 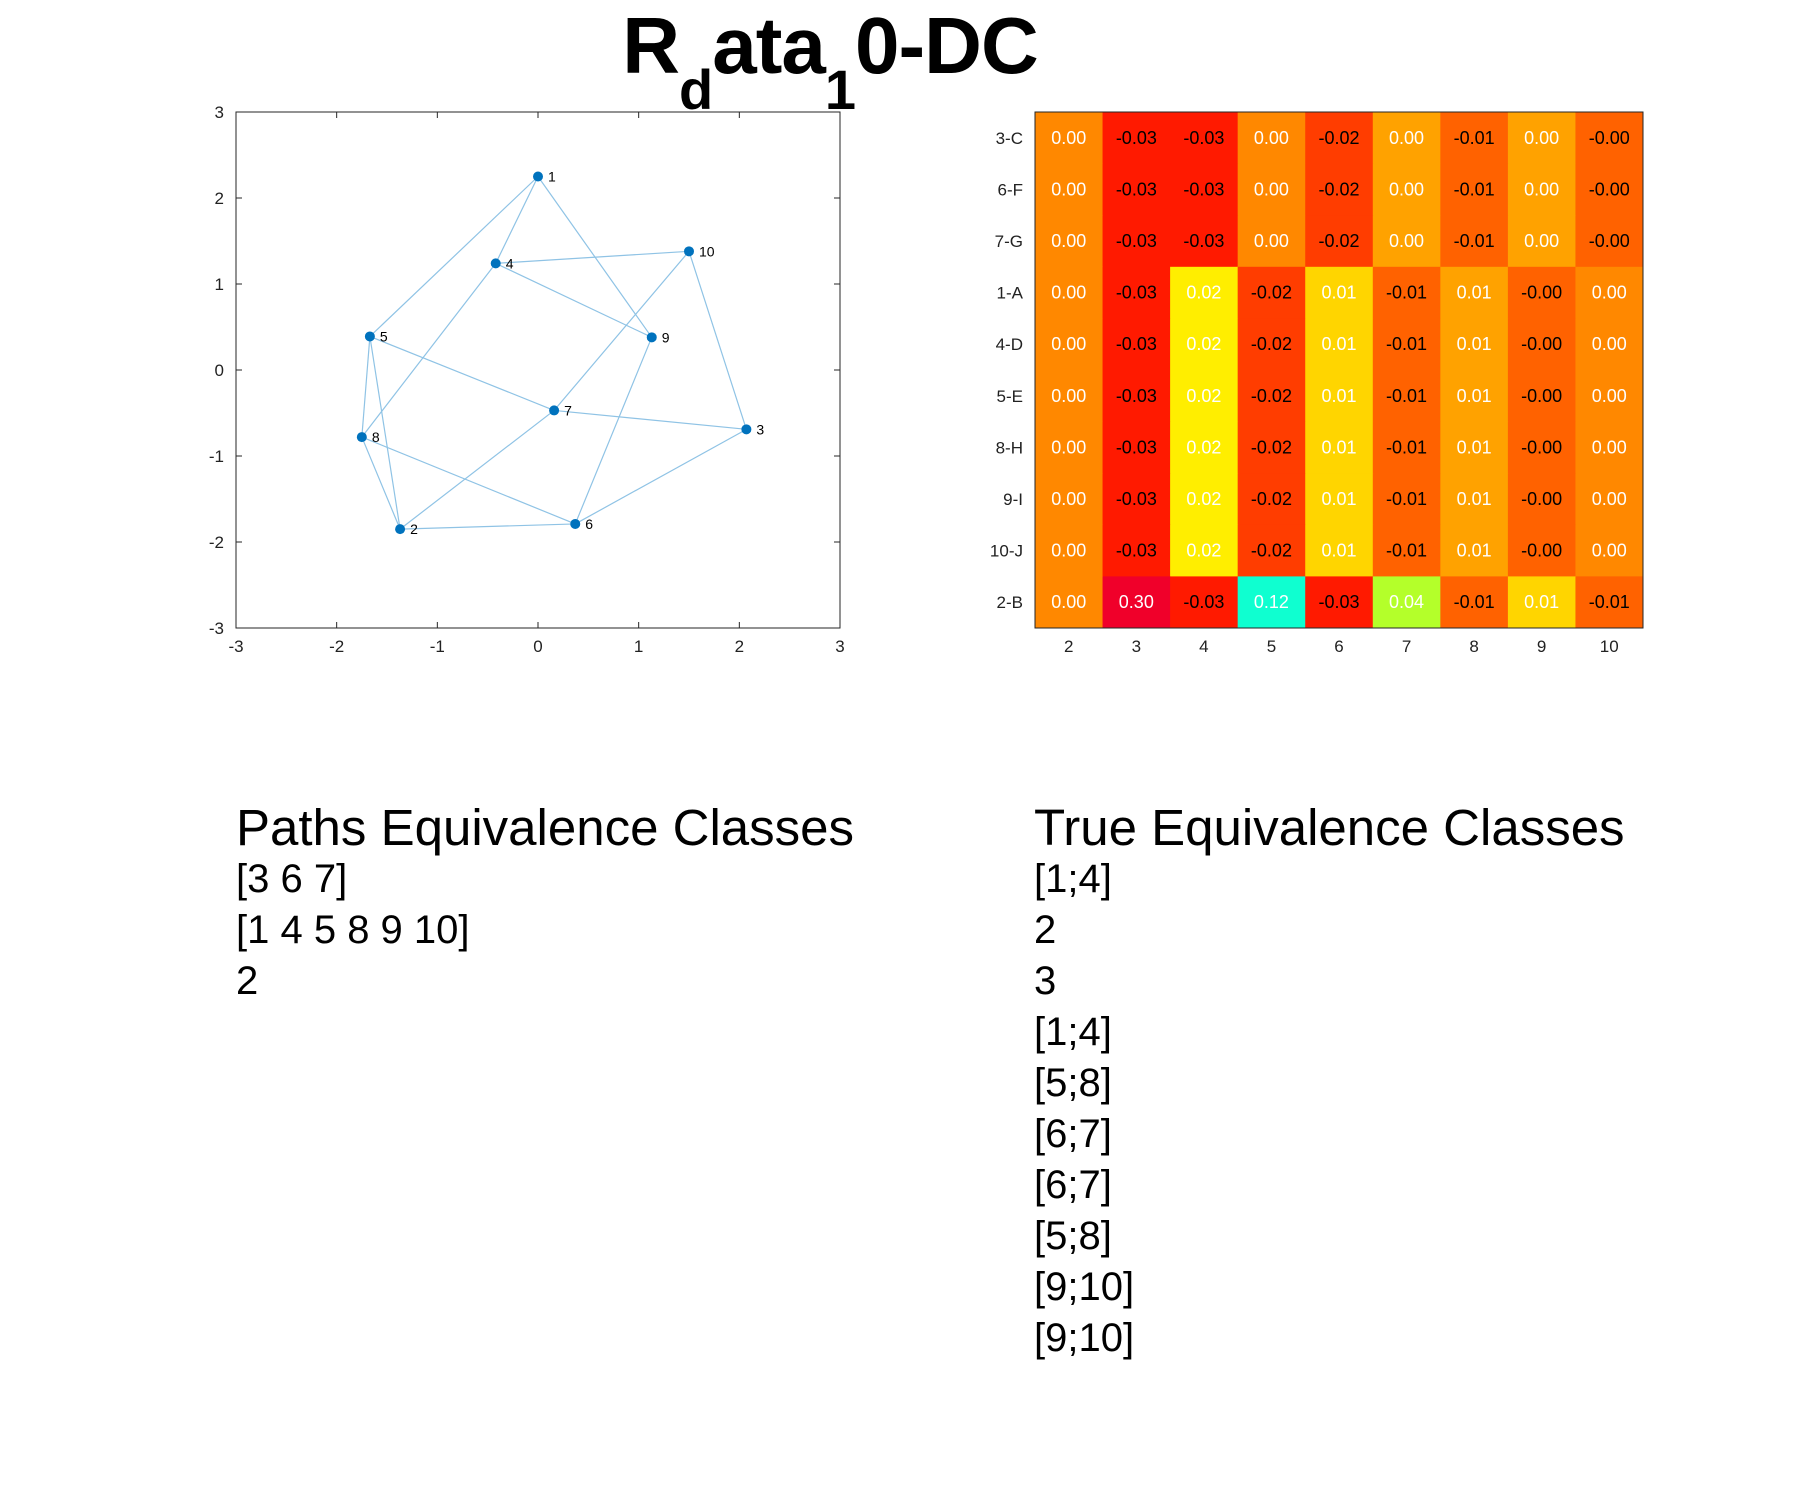 What do you see at coordinates (1068, 646) in the screenshot?
I see `heatmap-column-label: 2` at bounding box center [1068, 646].